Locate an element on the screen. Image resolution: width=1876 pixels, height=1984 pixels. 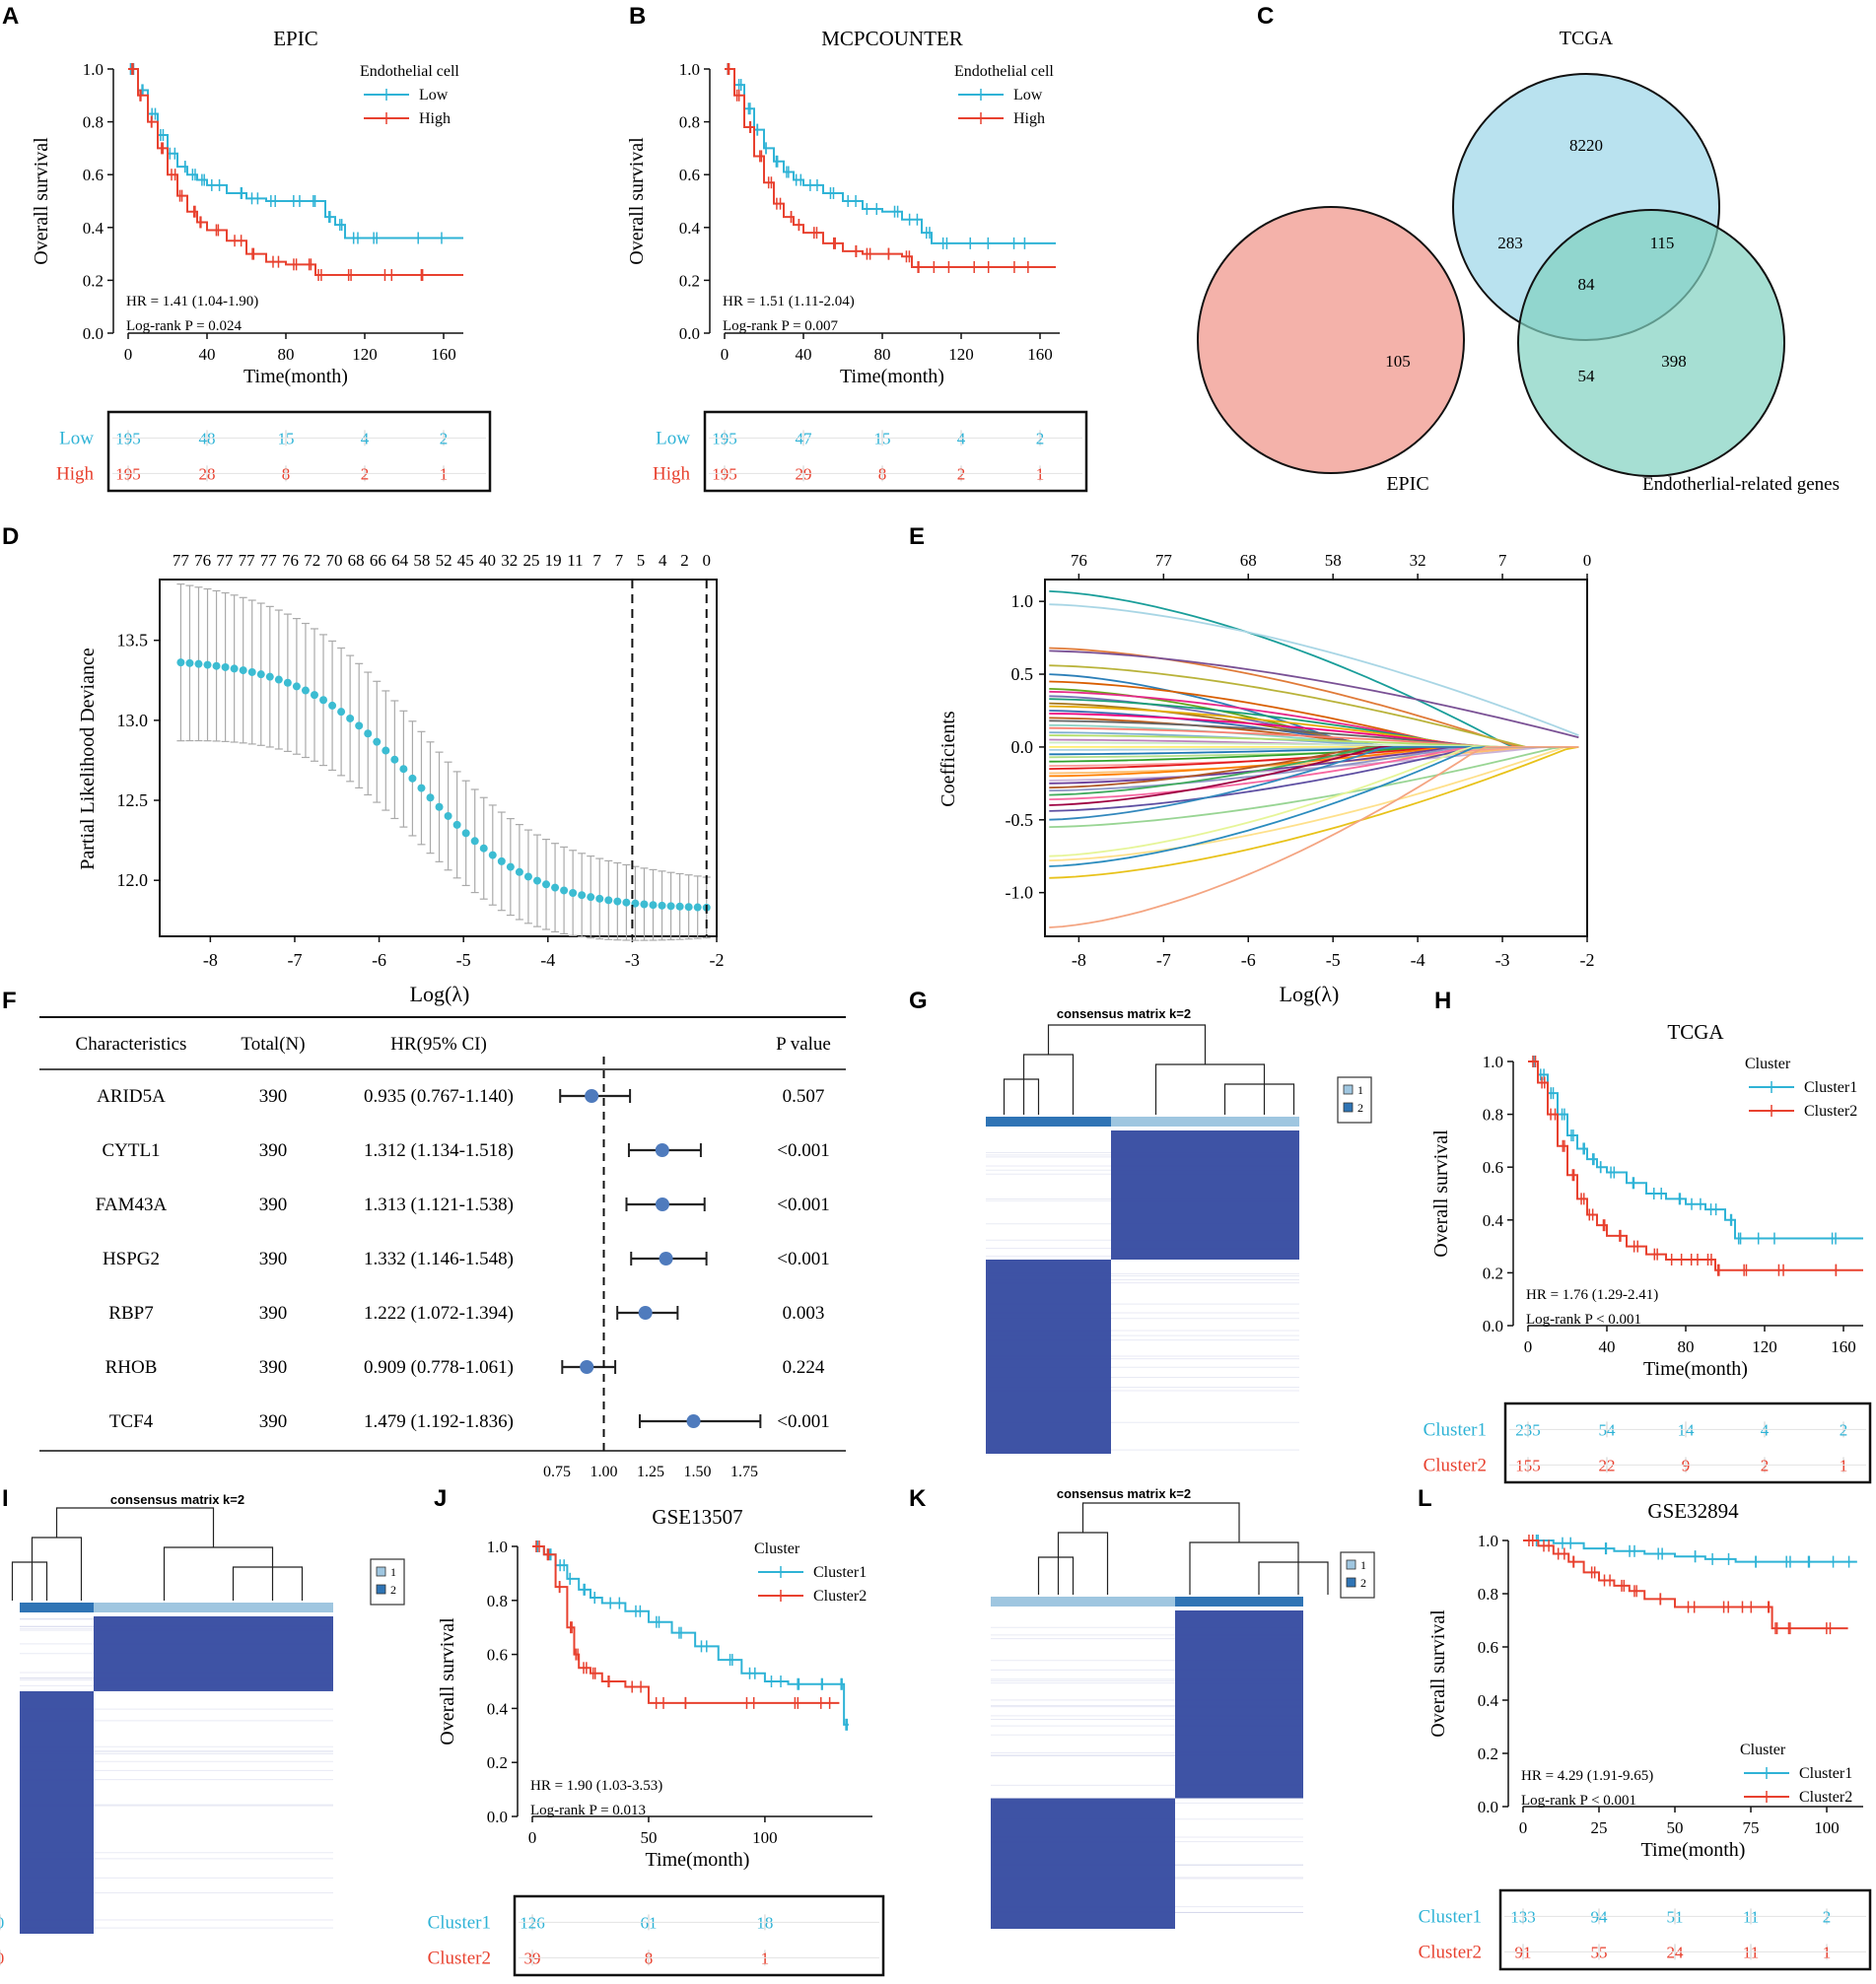
lasso-xtick-label: -7 is located at coordinates (1164, 960).